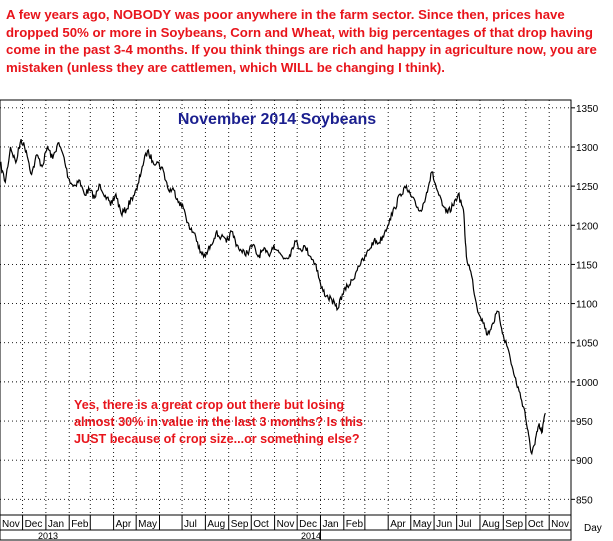 Image resolution: width=613 pixels, height=541 pixels. What do you see at coordinates (587, 148) in the screenshot?
I see `y-tick-label: 1300` at bounding box center [587, 148].